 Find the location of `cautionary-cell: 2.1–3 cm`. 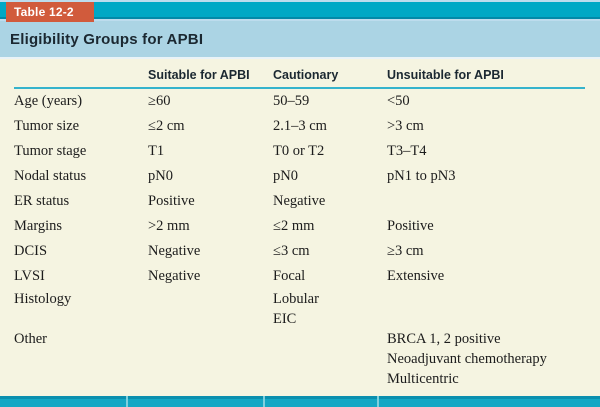

cautionary-cell: 2.1–3 cm is located at coordinates (300, 126).